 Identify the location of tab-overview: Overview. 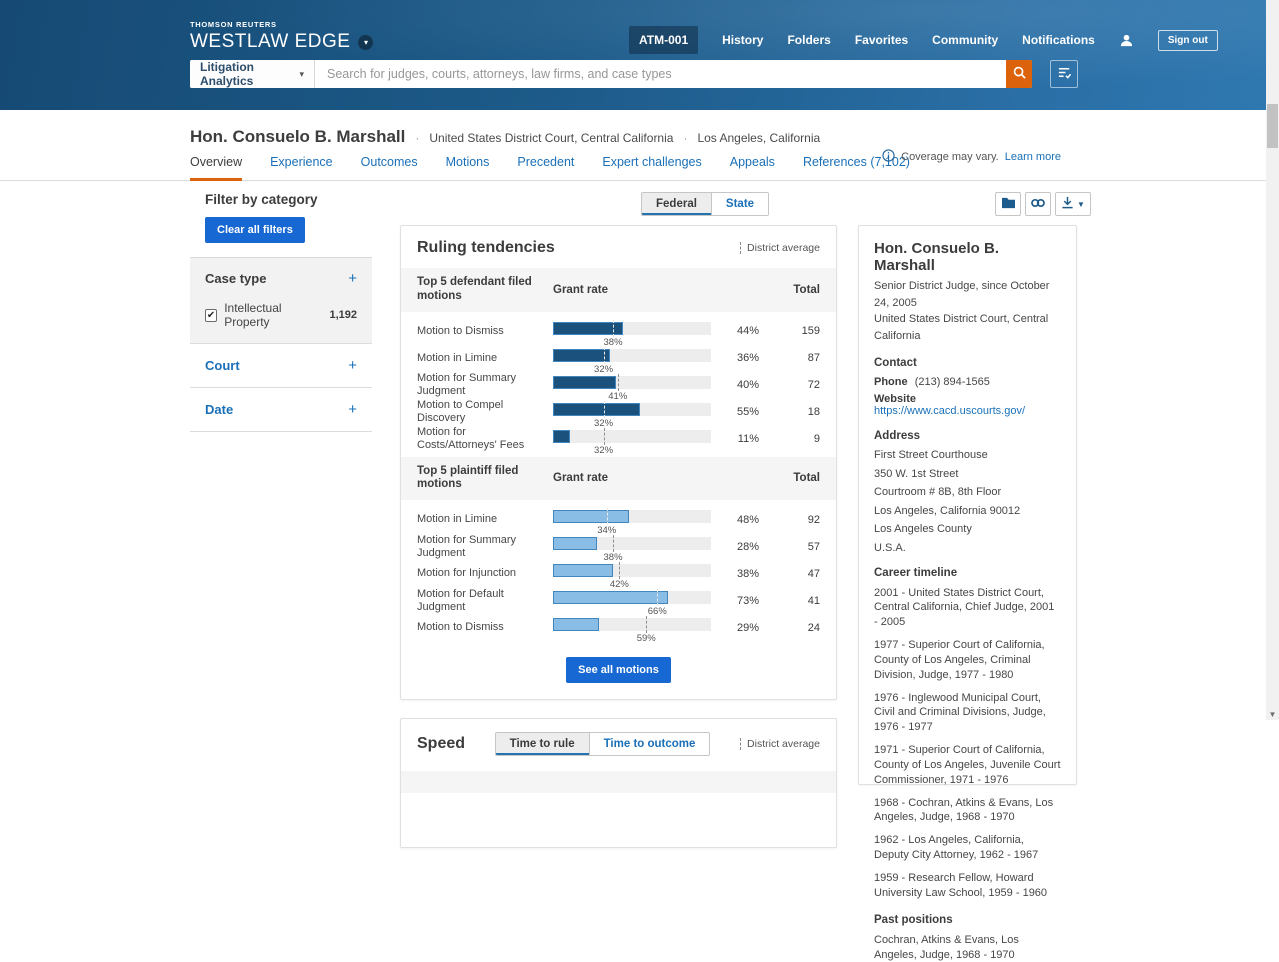
(216, 168).